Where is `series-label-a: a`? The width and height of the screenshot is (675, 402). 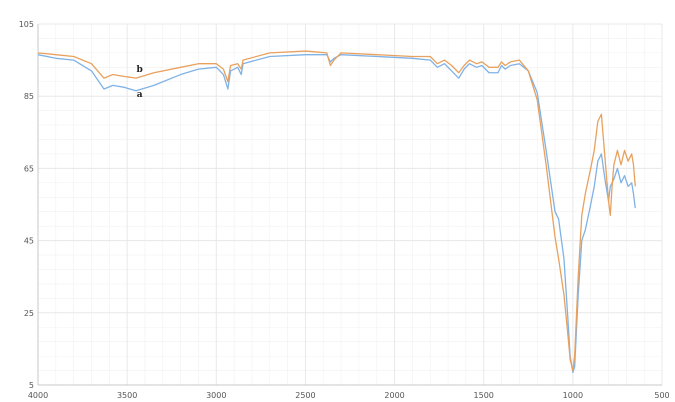
series-label-a: a is located at coordinates (140, 95).